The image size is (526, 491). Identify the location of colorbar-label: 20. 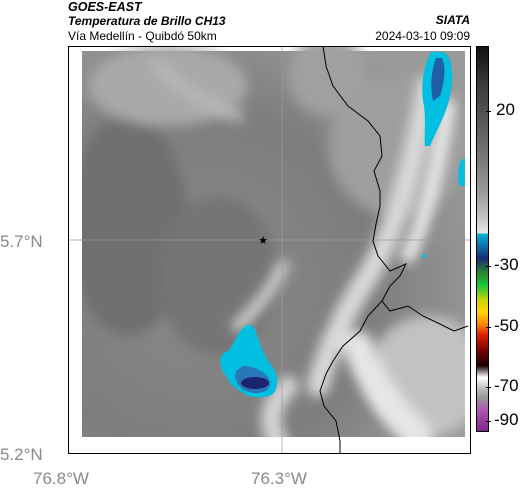
(505, 109).